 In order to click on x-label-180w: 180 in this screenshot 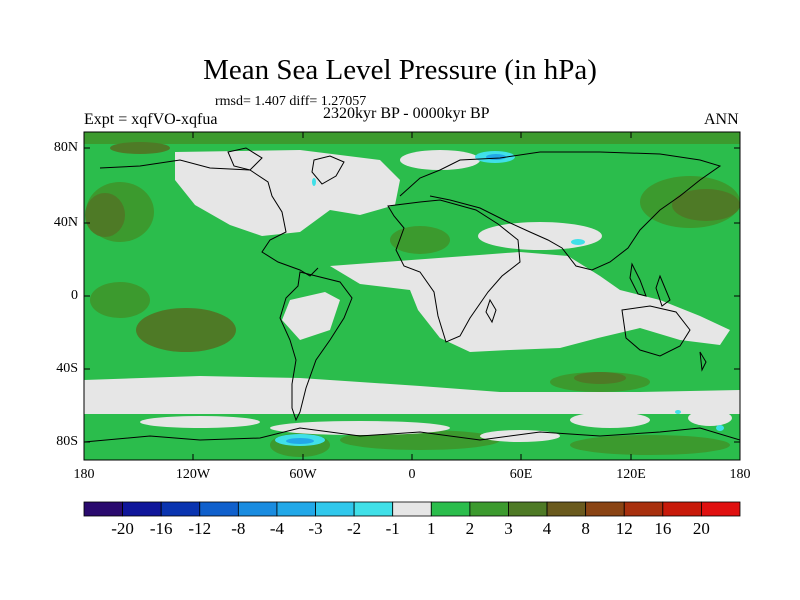, I will do `click(84, 474)`.